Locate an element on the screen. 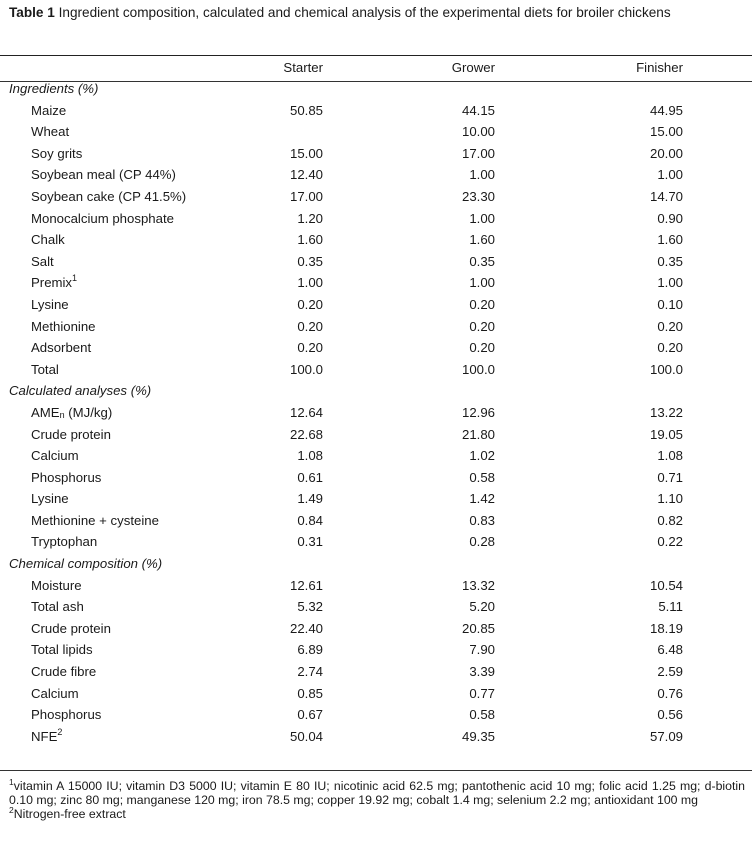  row-label-text: Phosphorus is located at coordinates (66, 477).